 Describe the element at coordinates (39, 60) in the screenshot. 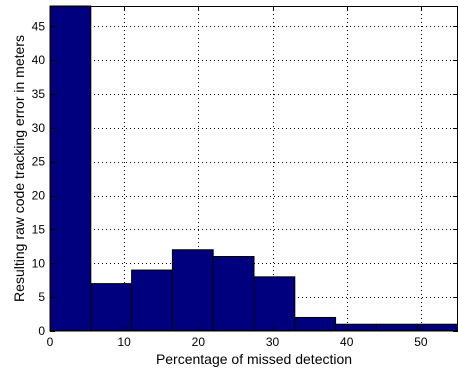

I see `y-tick-label: 40` at that location.